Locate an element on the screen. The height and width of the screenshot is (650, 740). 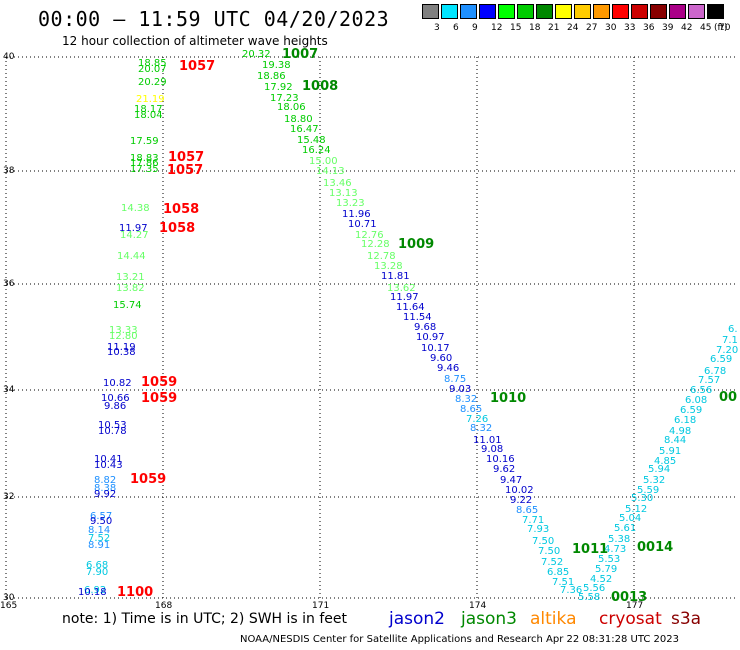
pass-number-label: 1058 is located at coordinates (177, 228).